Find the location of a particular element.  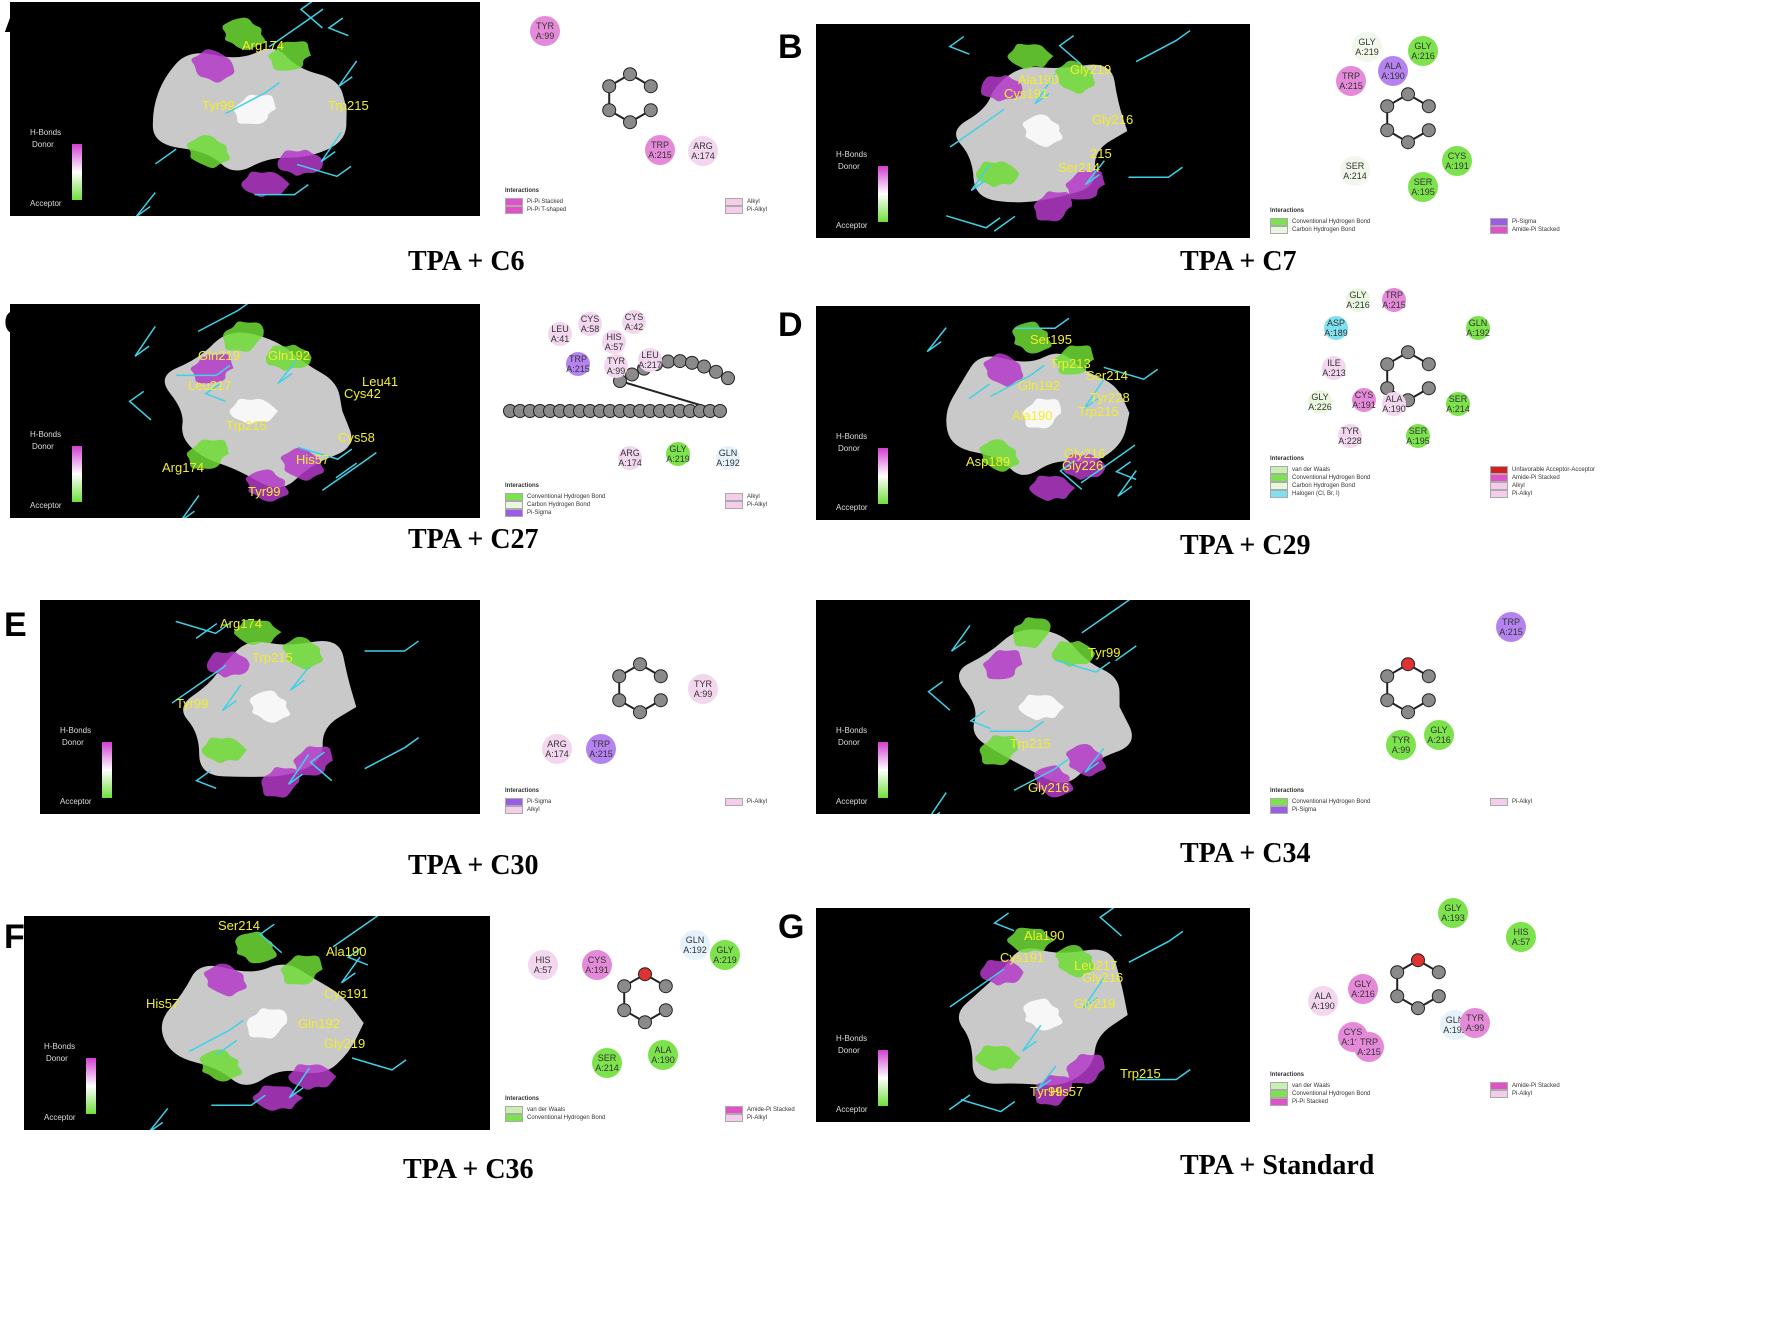

residue-bubble: CYS A:58 is located at coordinates (590, 324).